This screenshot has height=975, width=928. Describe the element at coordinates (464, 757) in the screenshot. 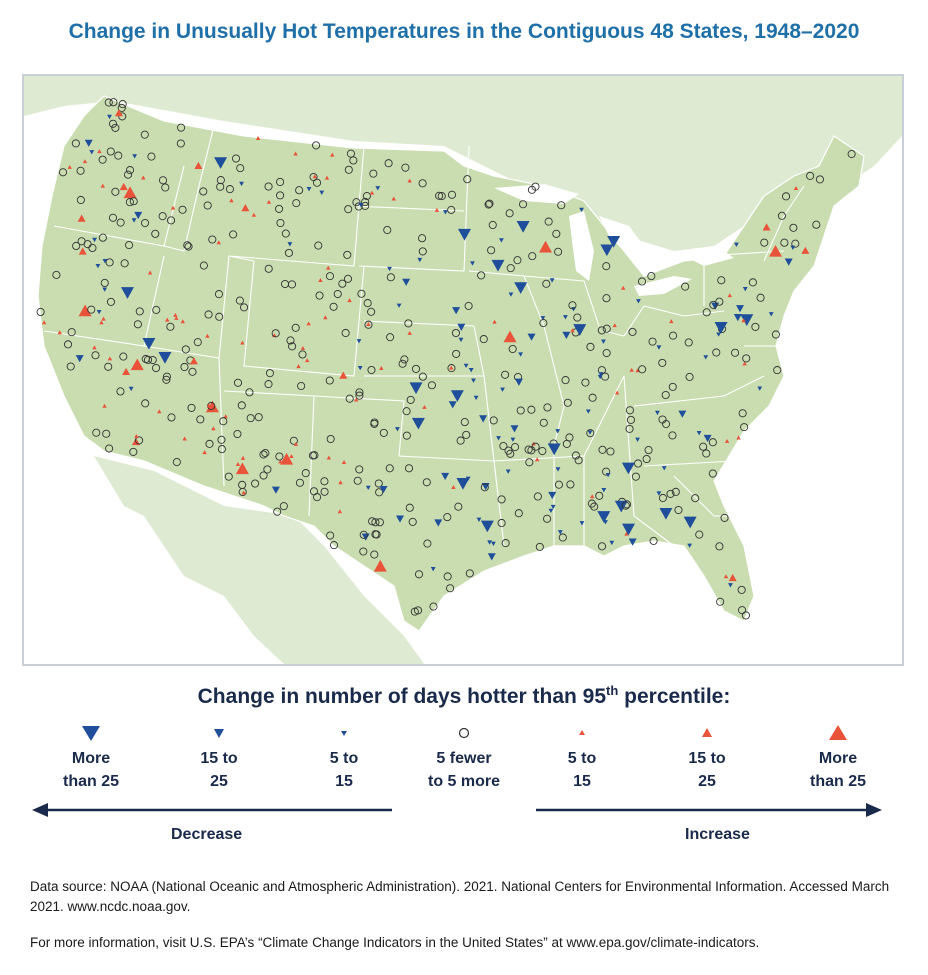

I see `legend-item-no-change: 5 fewer to 5 more` at that location.